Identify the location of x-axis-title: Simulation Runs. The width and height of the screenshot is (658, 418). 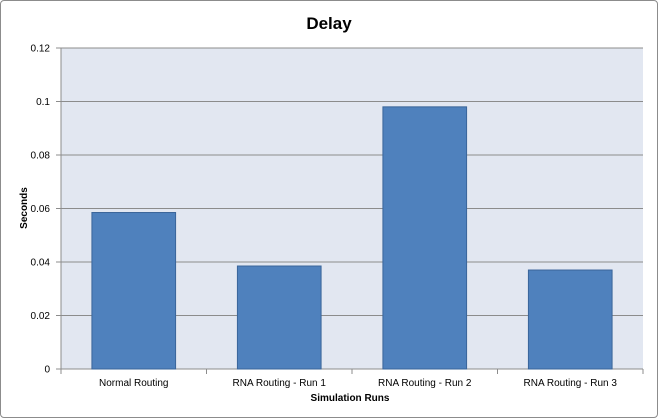
(350, 398).